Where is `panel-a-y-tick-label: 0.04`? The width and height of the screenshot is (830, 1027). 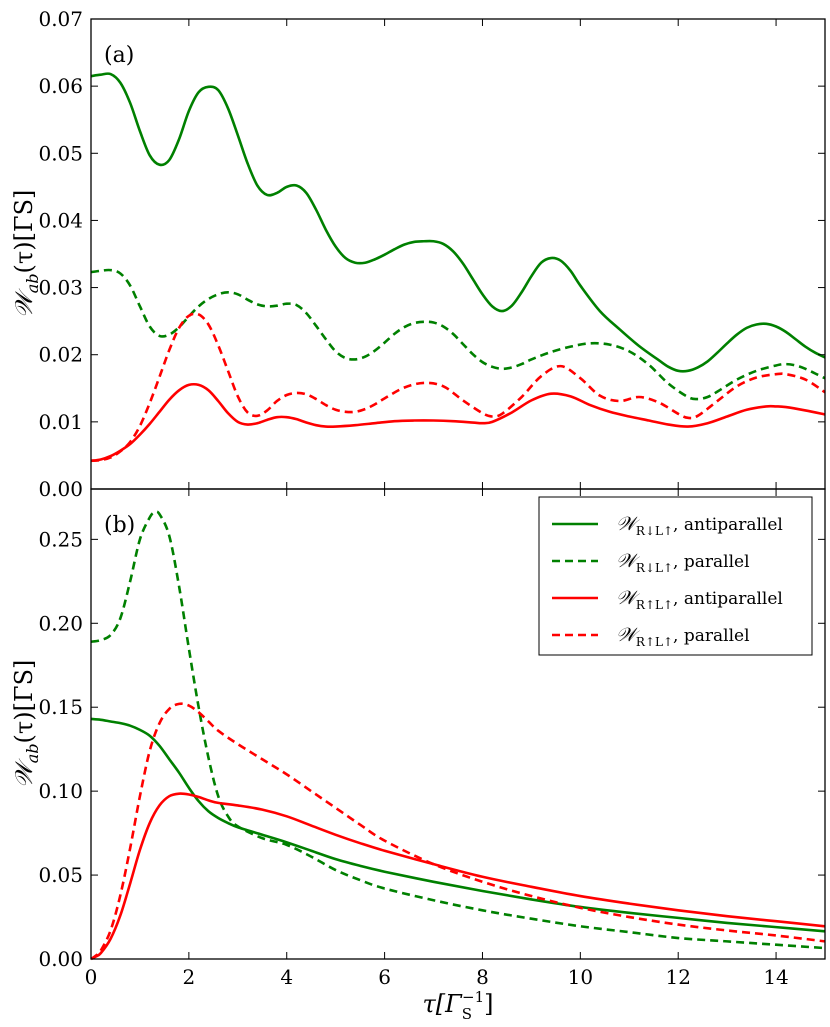 panel-a-y-tick-label: 0.04 is located at coordinates (60, 220).